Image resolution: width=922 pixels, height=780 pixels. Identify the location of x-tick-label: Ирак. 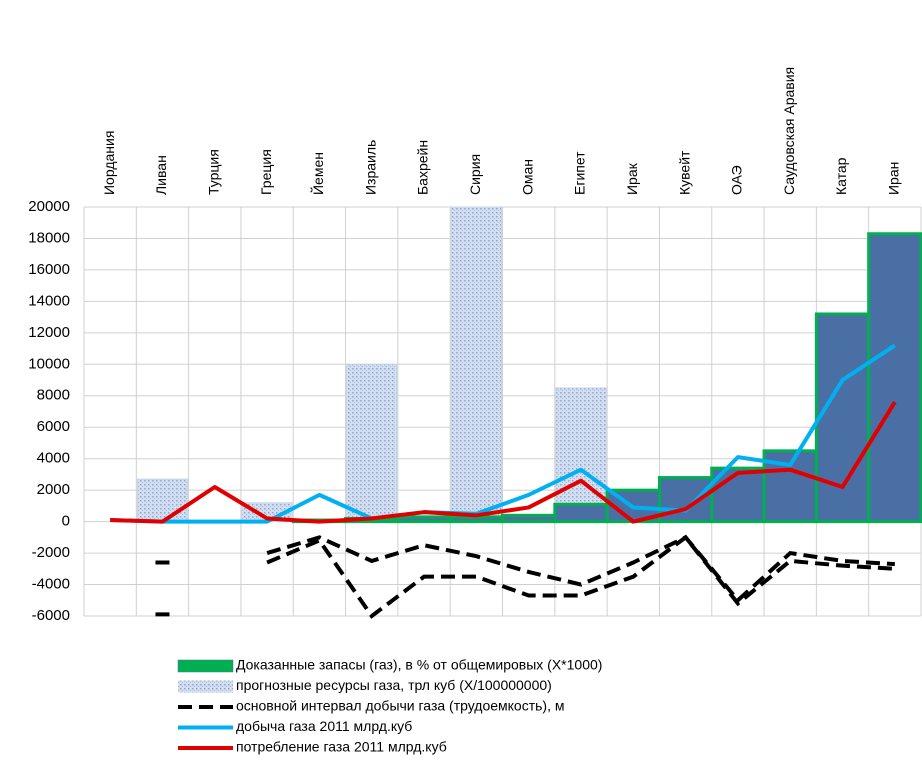
(632, 178).